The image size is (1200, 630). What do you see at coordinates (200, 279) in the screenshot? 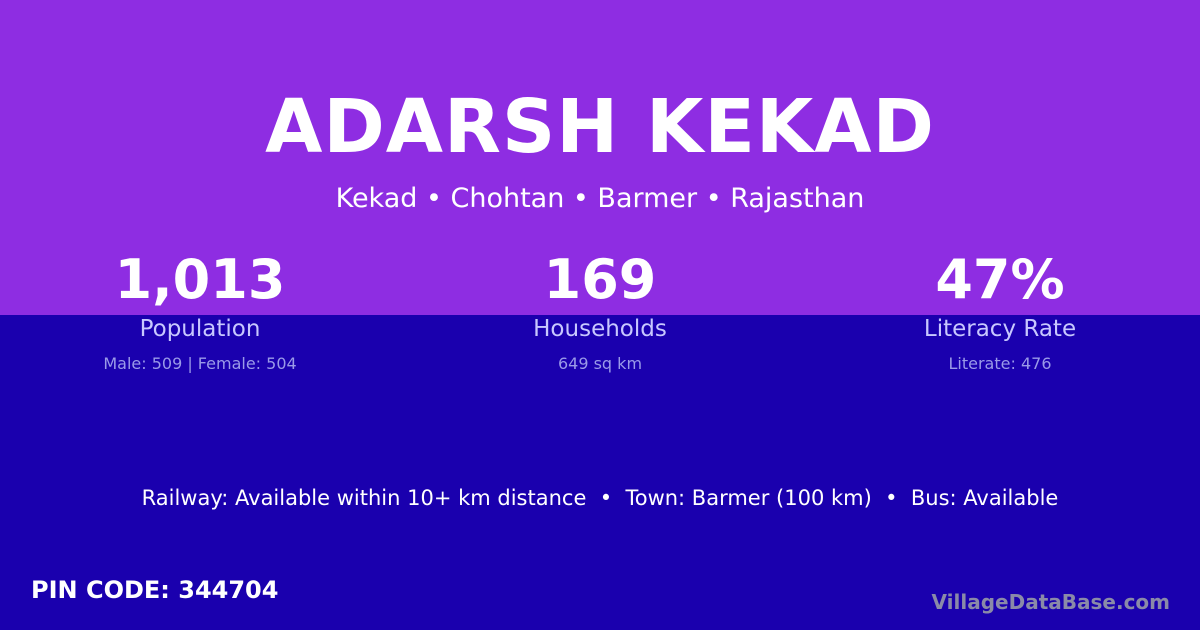
I see `stat-value: 1,013` at bounding box center [200, 279].